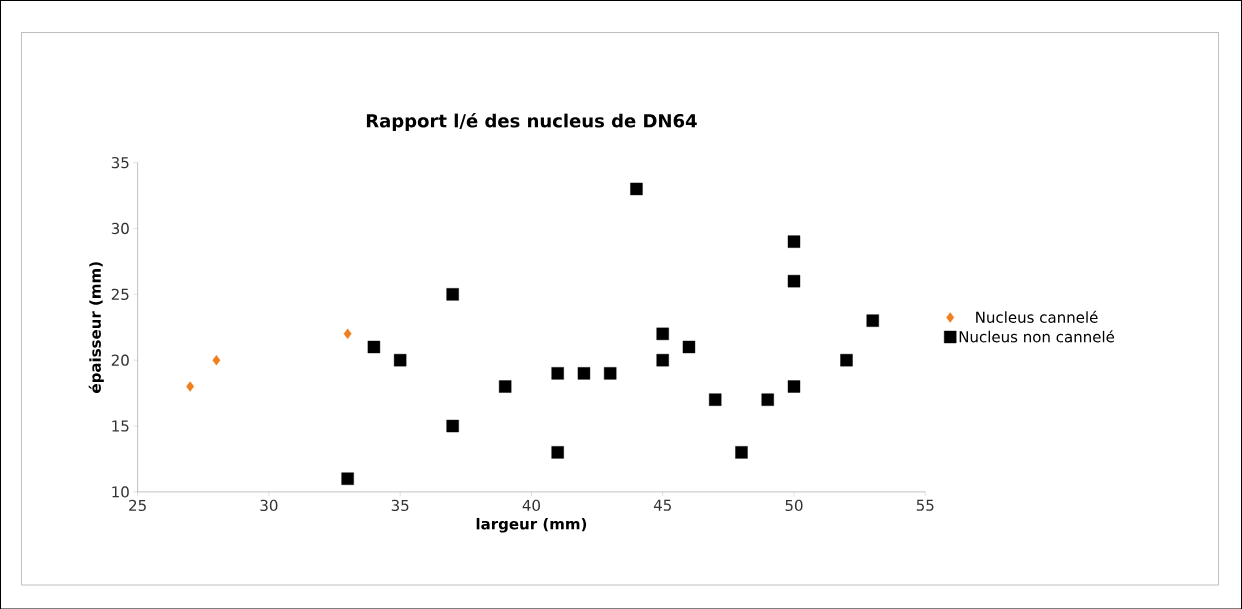 This screenshot has width=1242, height=609. I want to click on x-tick-label: 30, so click(269, 505).